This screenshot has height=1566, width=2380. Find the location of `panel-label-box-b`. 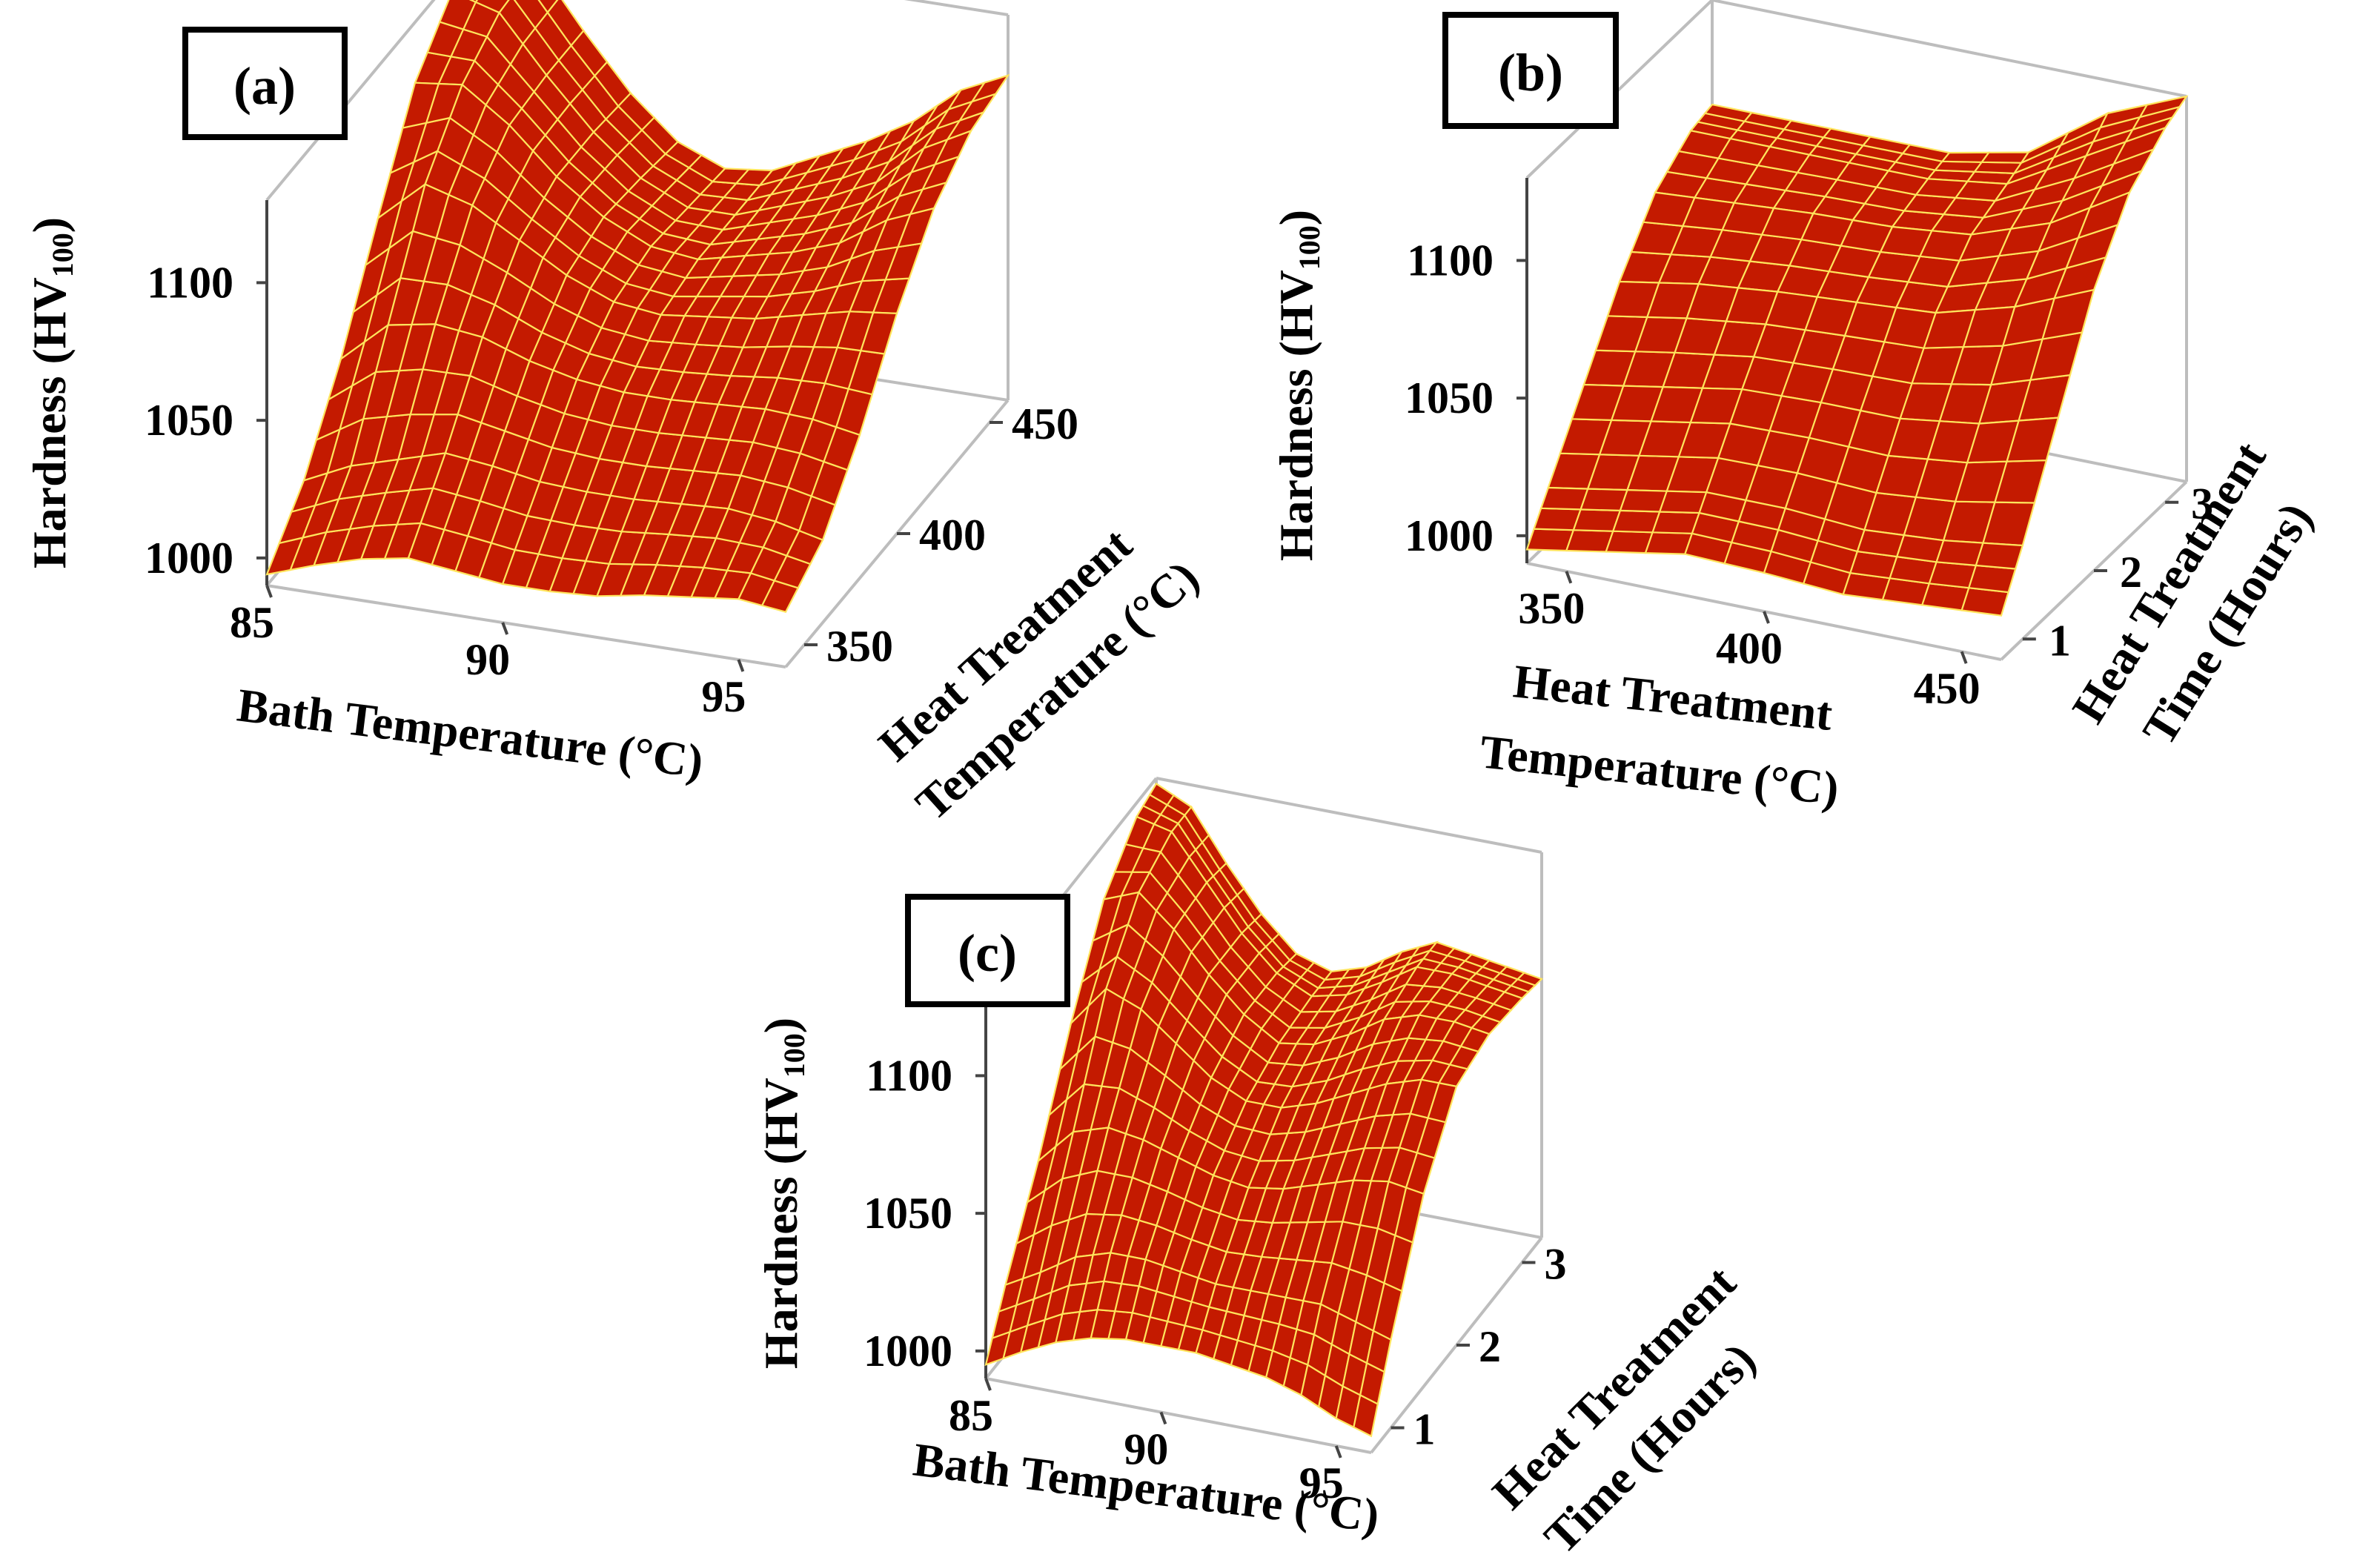

panel-label-box-b is located at coordinates (1531, 70).